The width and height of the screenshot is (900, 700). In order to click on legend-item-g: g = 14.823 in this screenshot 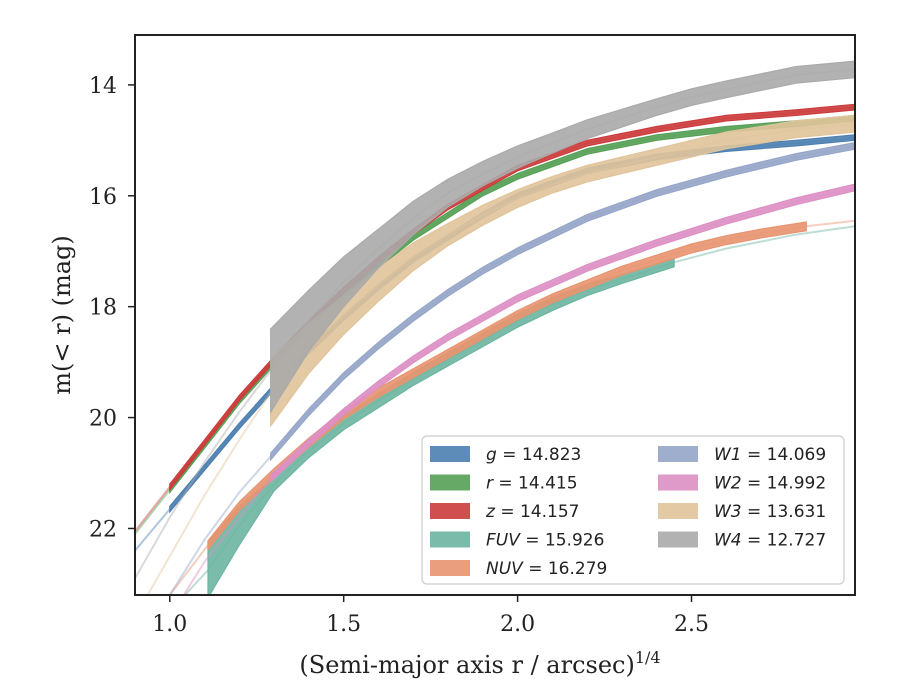, I will do `click(505, 455)`.